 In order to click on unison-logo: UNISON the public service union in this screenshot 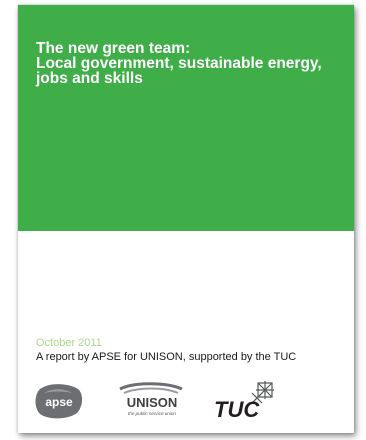, I will do `click(151, 399)`.